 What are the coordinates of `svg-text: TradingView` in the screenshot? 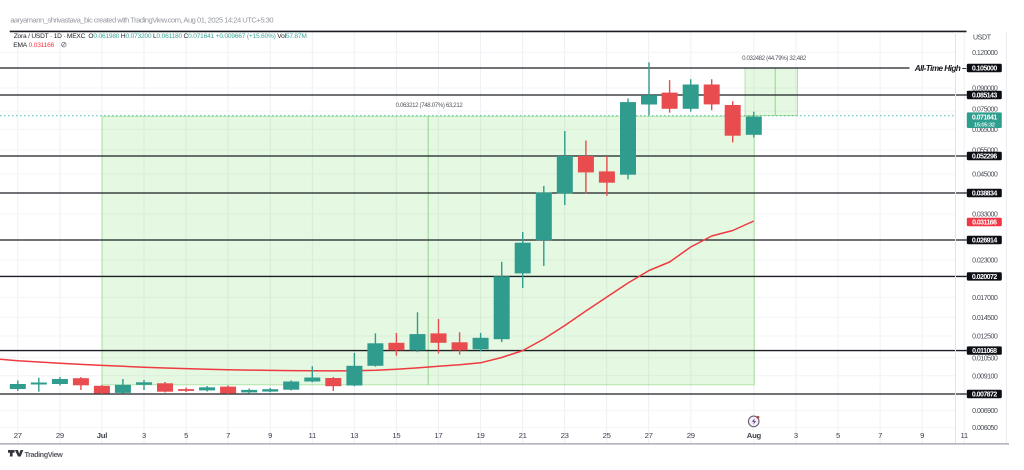 It's located at (44, 454).